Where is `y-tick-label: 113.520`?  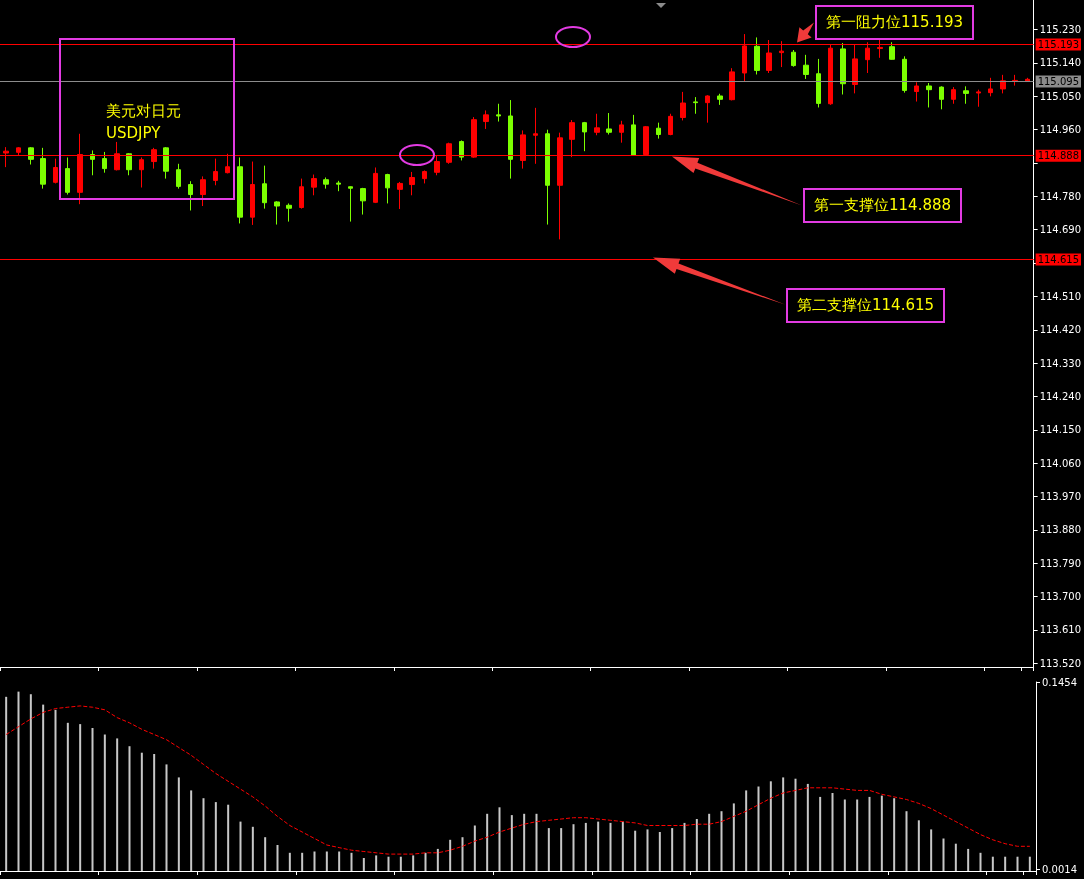 y-tick-label: 113.520 is located at coordinates (1060, 663).